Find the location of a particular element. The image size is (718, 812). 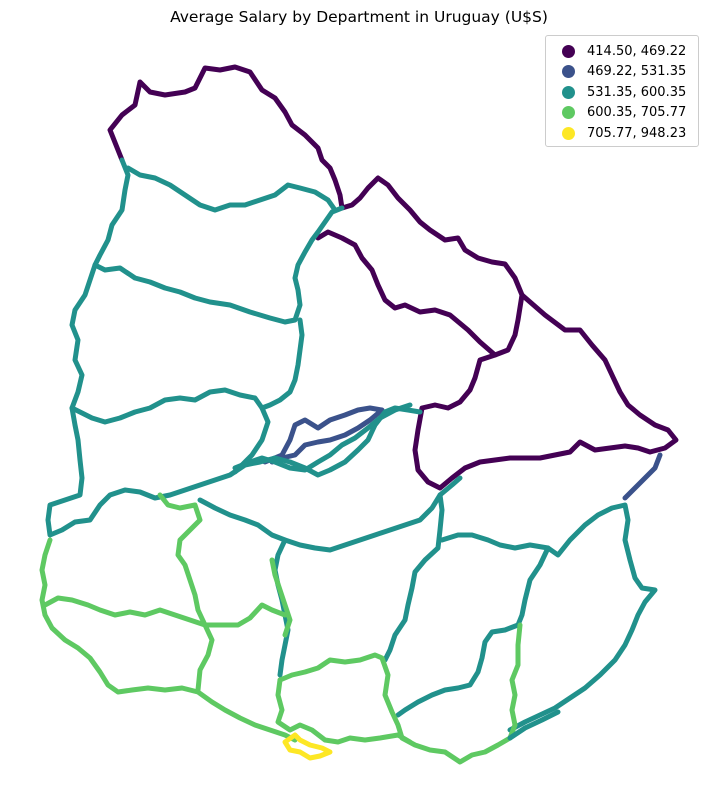

department-border-canelones-coast is located at coordinates (344, 711).